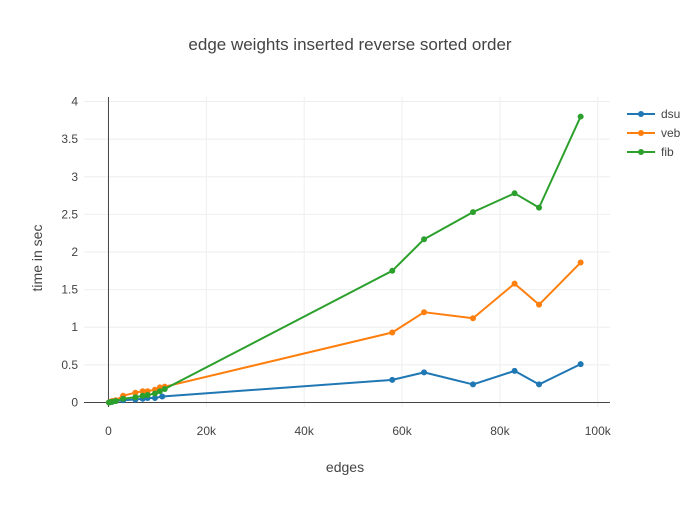 The height and width of the screenshot is (505, 700). I want to click on legend-marker-veb, so click(641, 133).